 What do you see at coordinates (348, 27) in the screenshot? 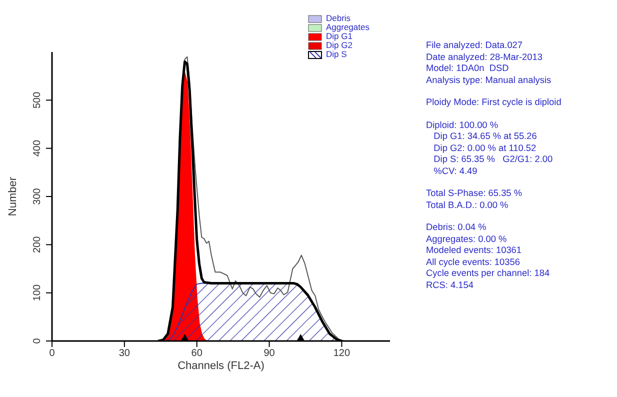
I see `legend-label: Aggregates` at bounding box center [348, 27].